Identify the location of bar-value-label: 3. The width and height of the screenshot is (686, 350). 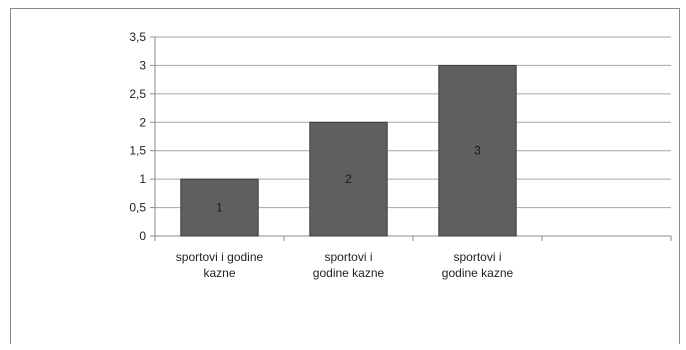
(477, 151).